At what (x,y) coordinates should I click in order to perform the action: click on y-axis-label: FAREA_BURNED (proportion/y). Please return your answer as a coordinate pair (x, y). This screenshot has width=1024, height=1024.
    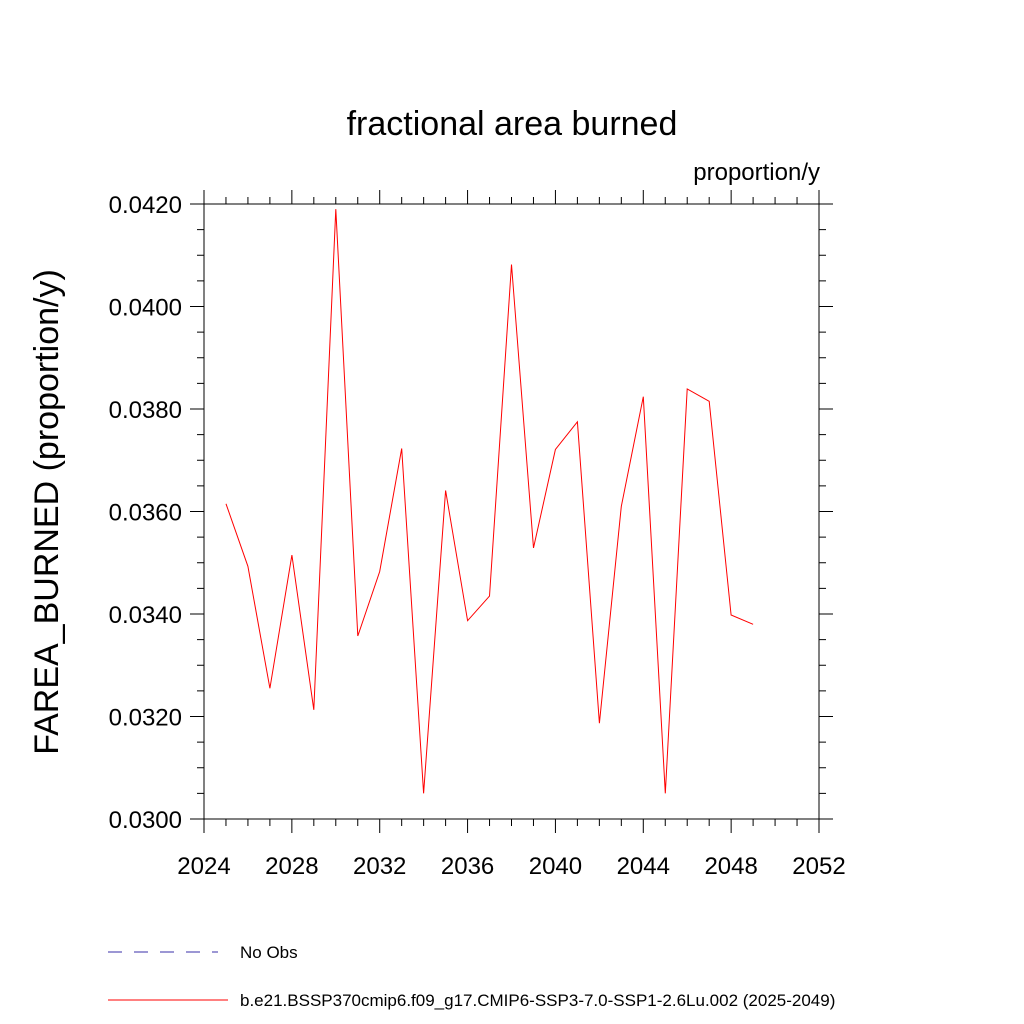
    Looking at the image, I should click on (47, 512).